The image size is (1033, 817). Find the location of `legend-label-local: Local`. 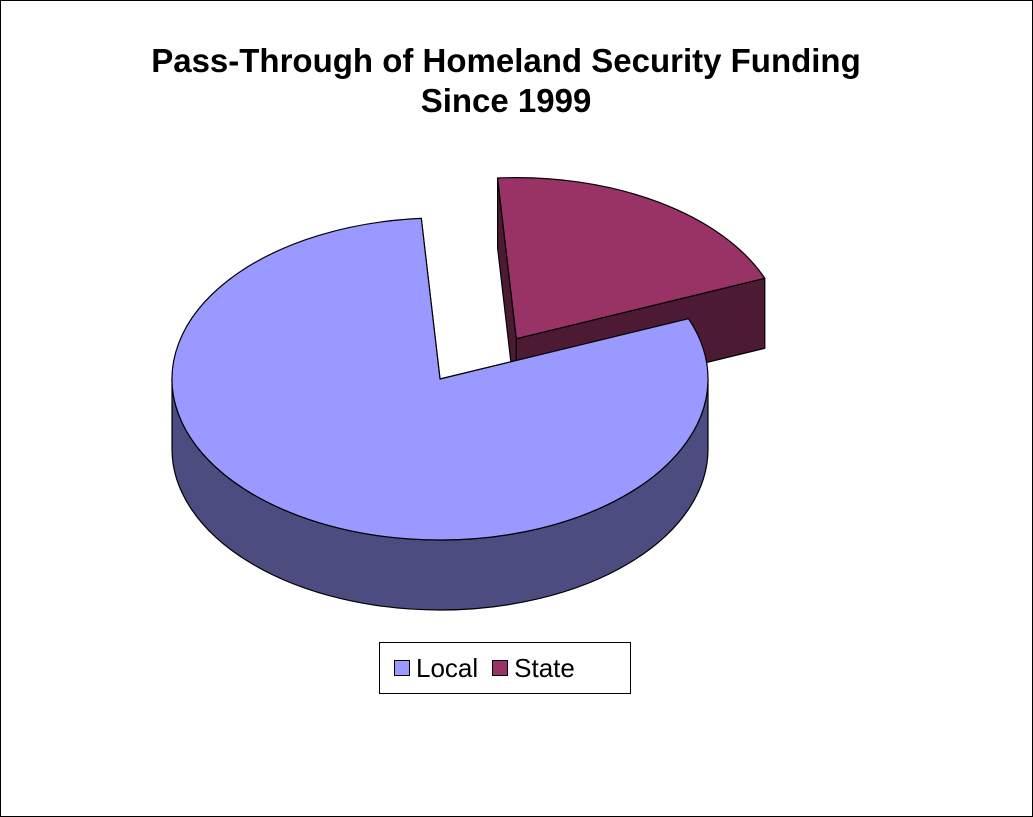

legend-label-local: Local is located at coordinates (447, 667).